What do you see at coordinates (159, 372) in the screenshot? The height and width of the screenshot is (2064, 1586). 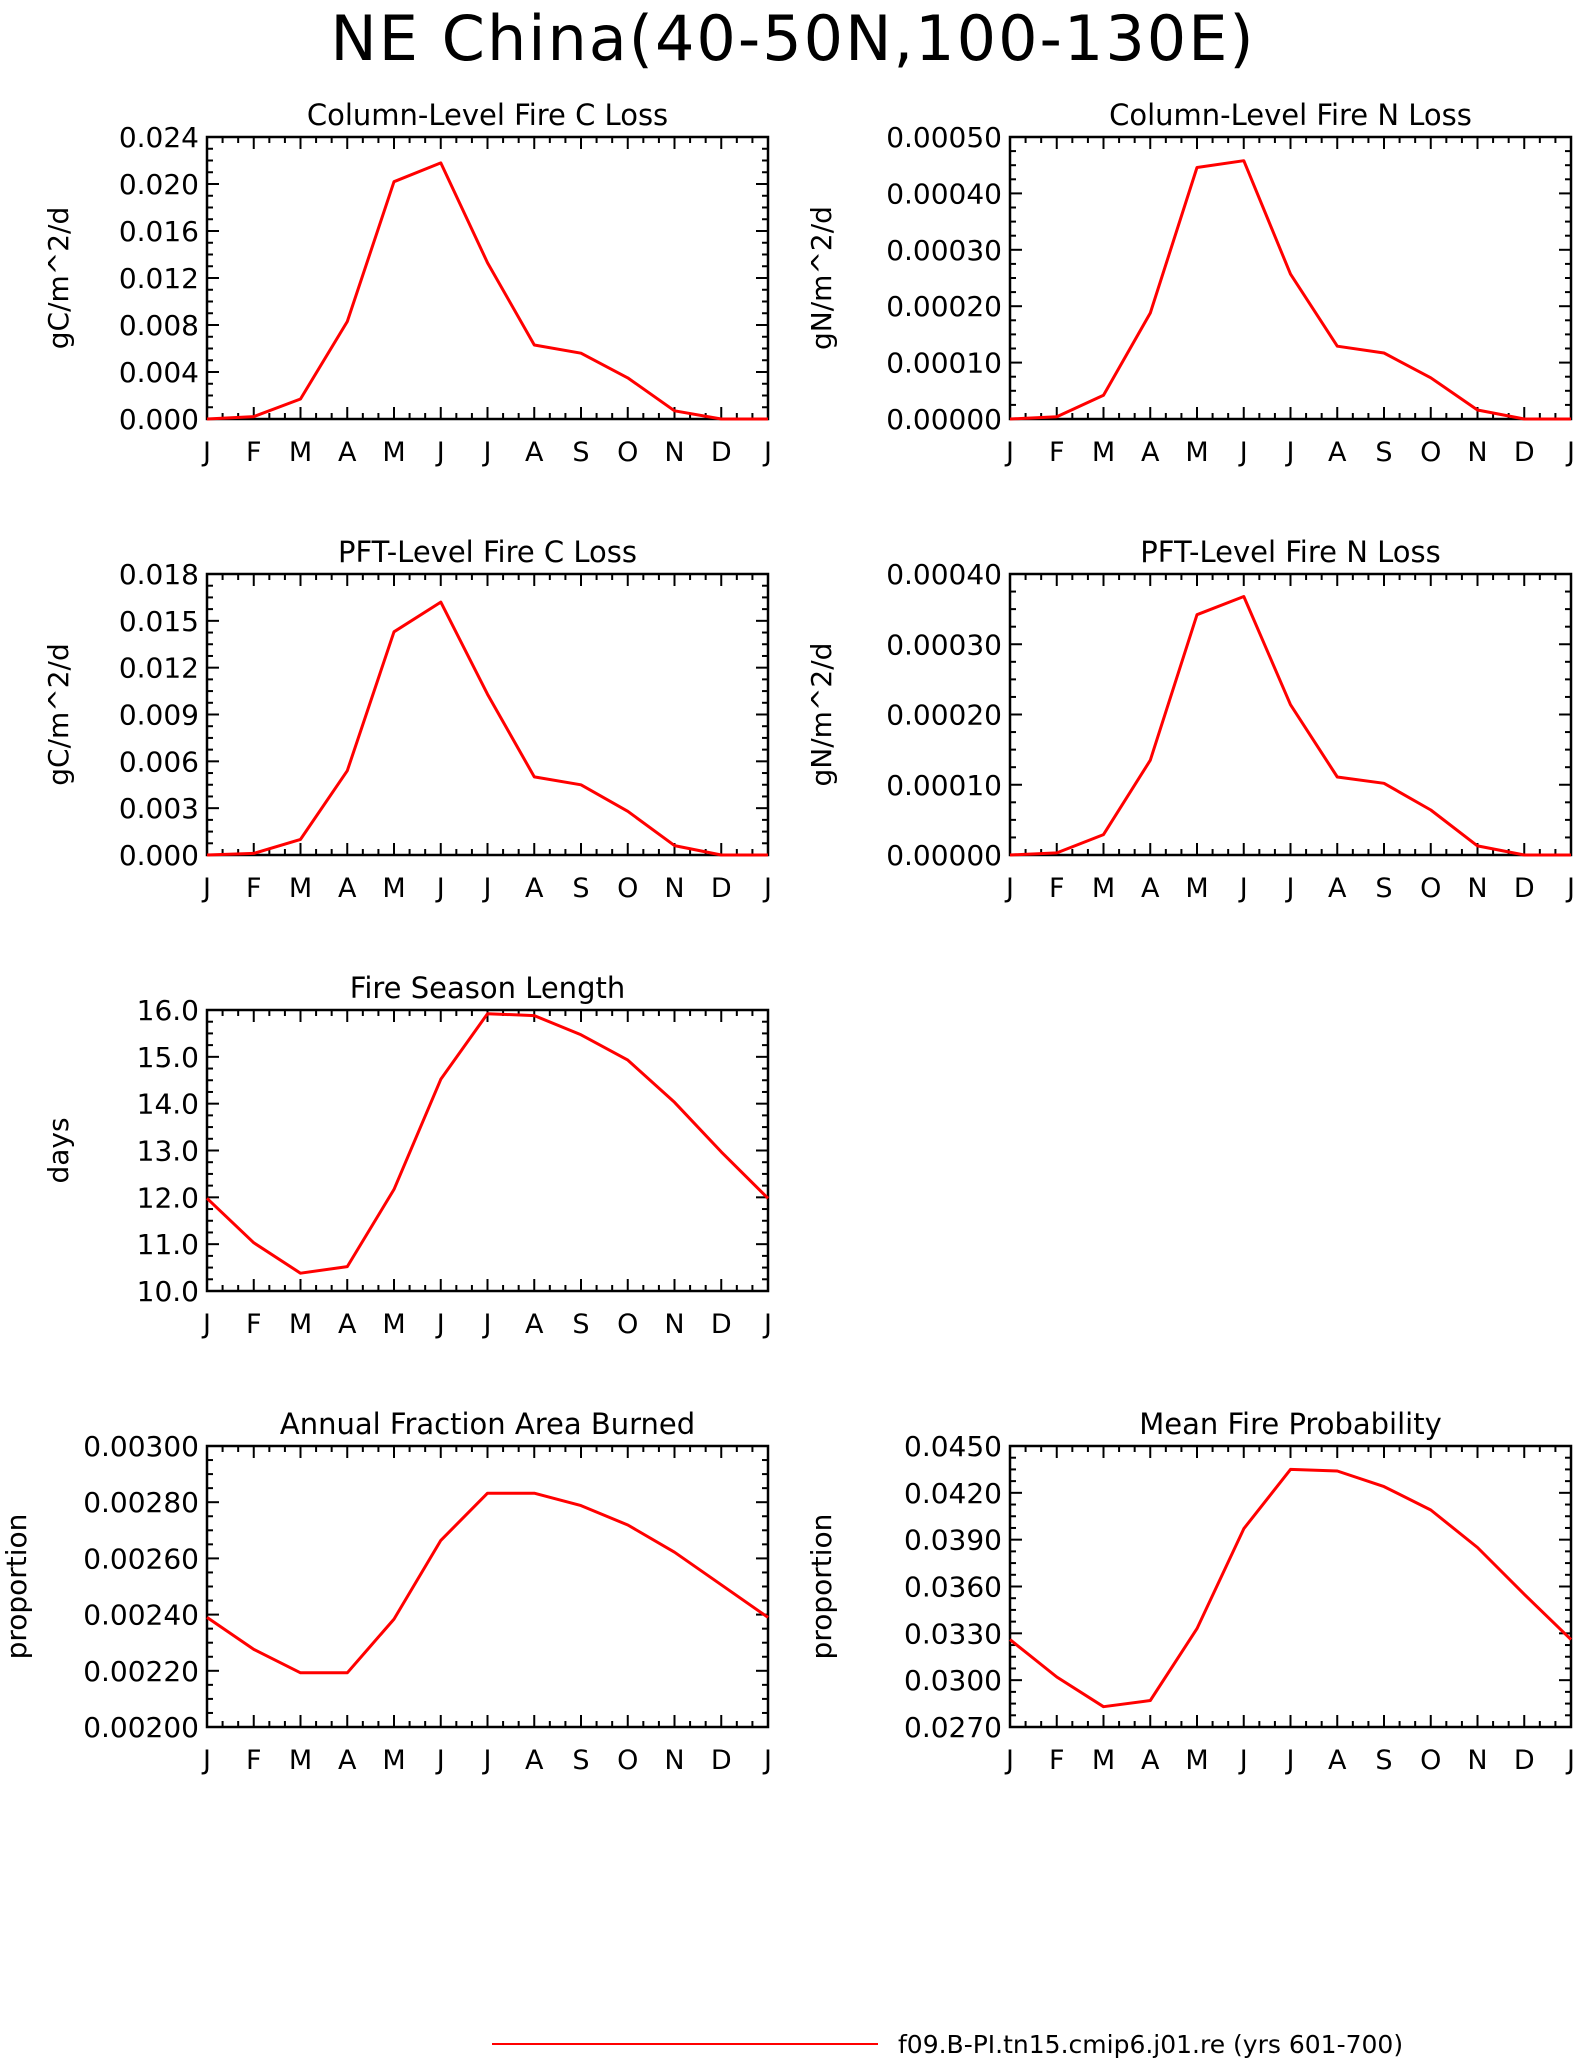 I see `y-tick-label: 0.004` at bounding box center [159, 372].